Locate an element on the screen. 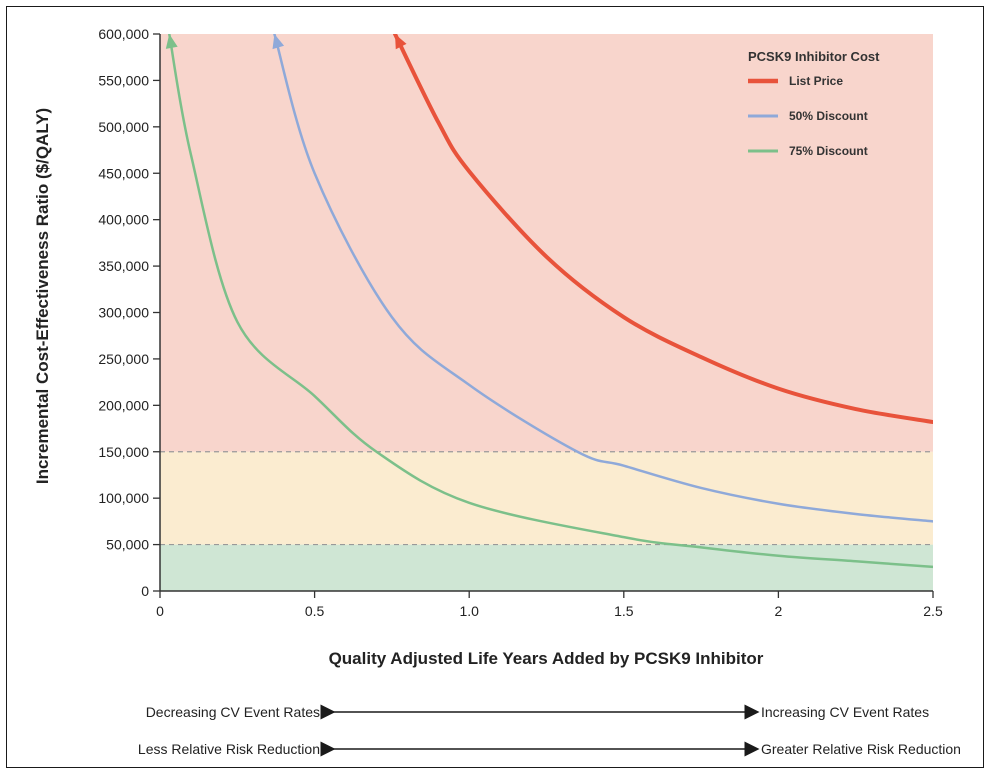 This screenshot has width=992, height=775. y-tick-label: 500,000 is located at coordinates (123, 127).